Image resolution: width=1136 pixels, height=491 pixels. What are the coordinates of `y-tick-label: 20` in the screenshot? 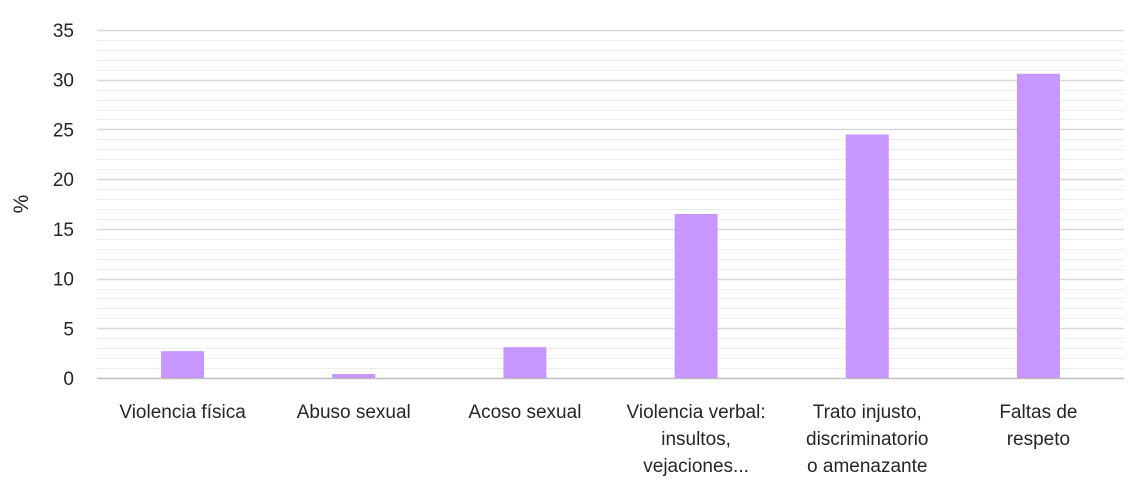 It's located at (63, 180).